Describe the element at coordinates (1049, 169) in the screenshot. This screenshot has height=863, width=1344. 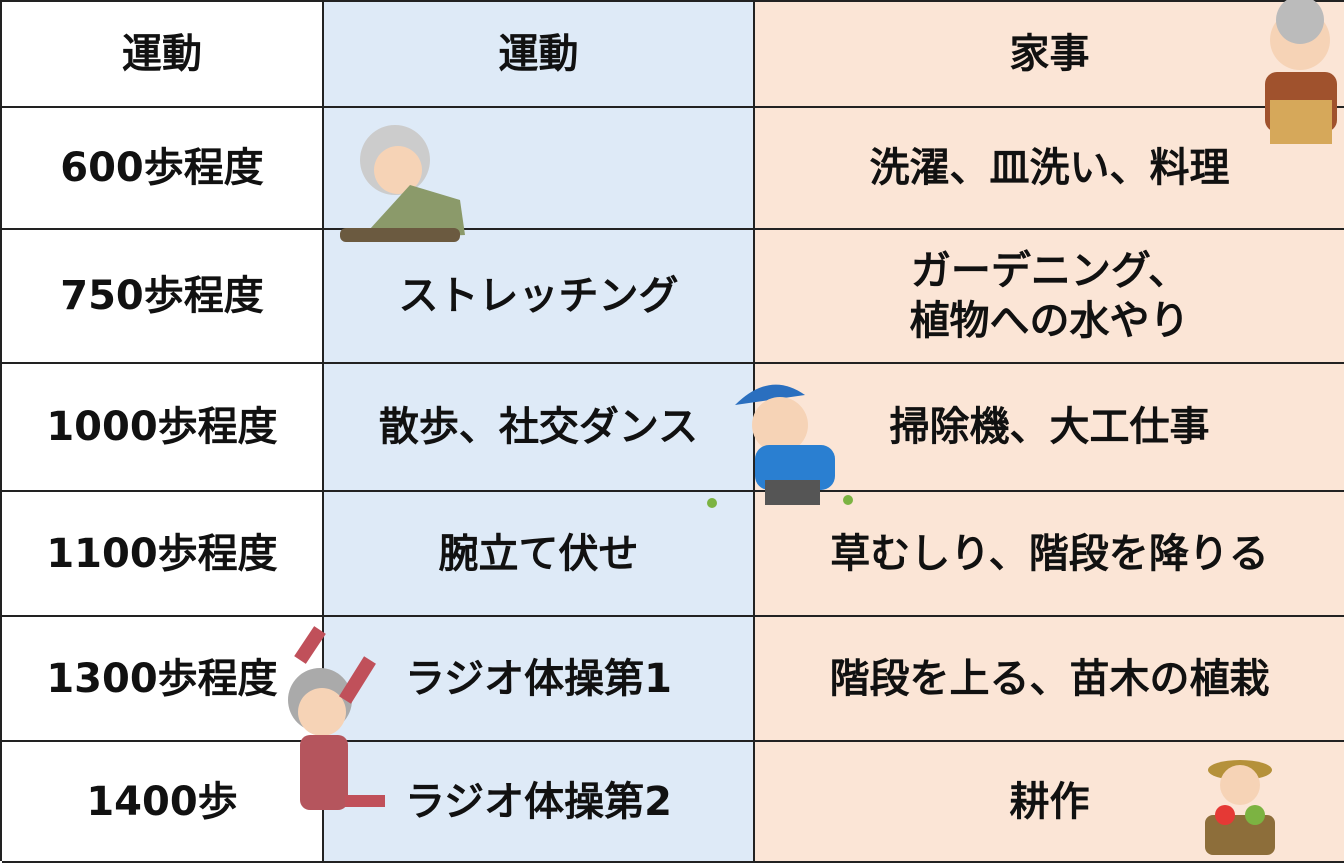
I see `table-cell: 洗濯、皿洗い、料理` at that location.